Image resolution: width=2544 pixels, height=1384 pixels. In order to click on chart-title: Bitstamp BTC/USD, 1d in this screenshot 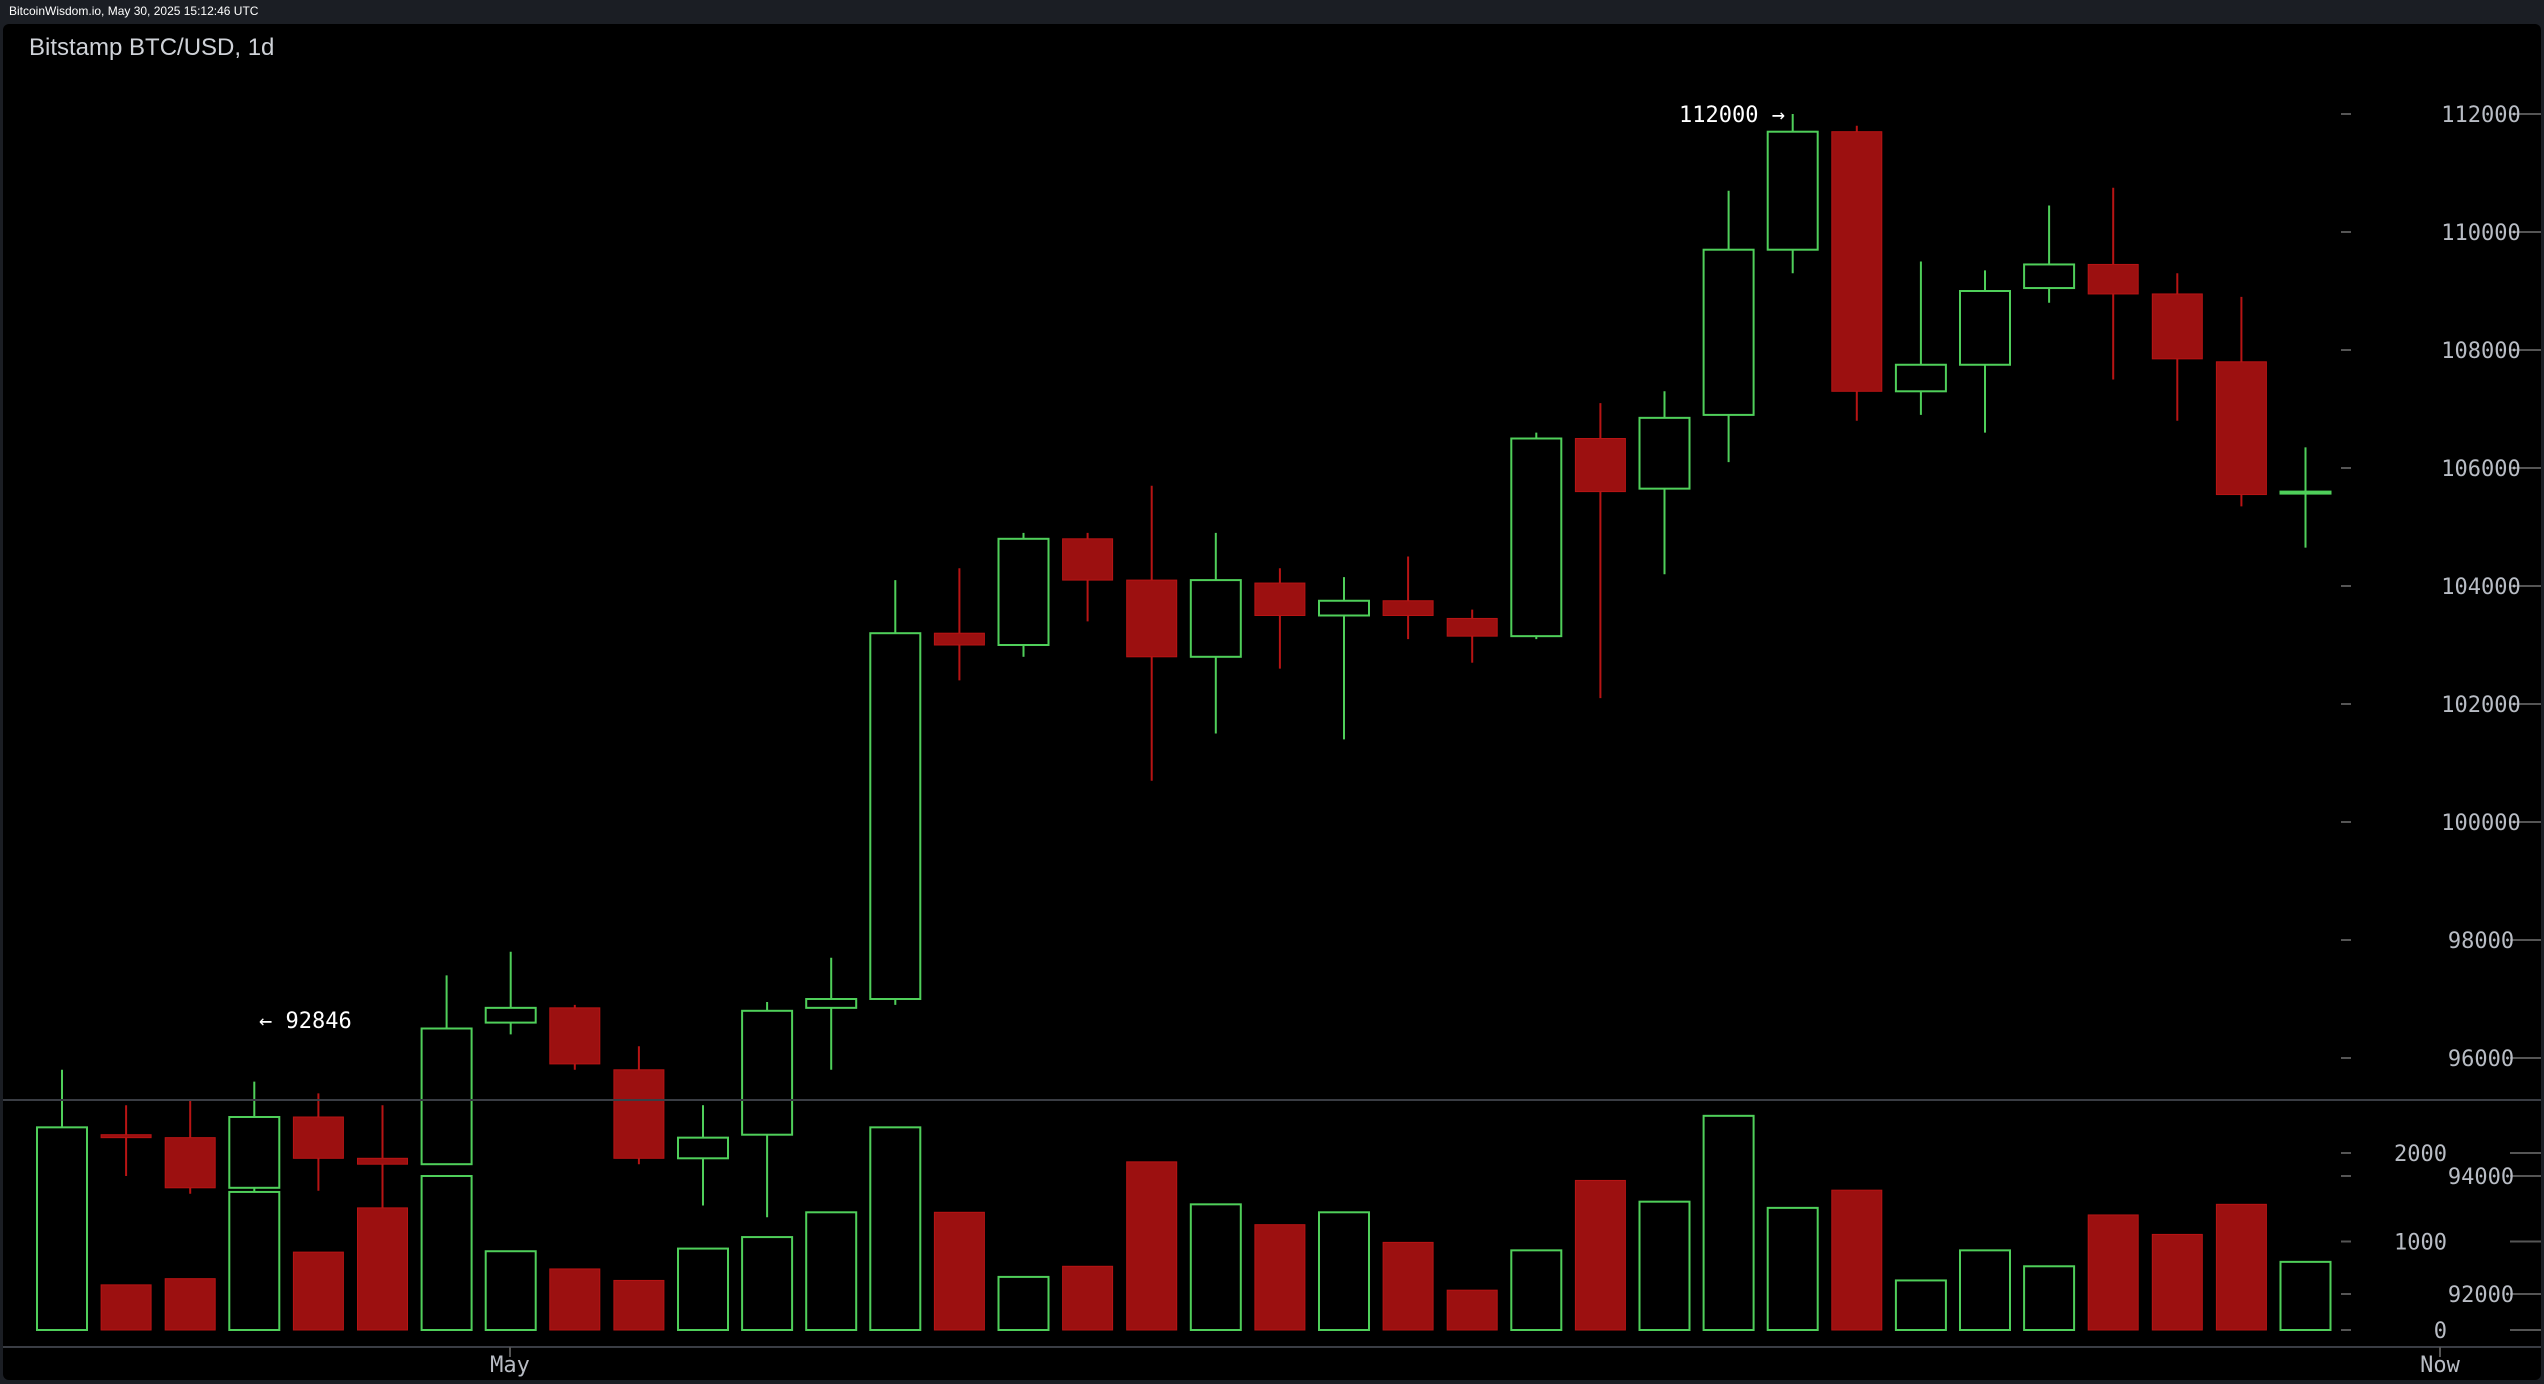, I will do `click(152, 47)`.